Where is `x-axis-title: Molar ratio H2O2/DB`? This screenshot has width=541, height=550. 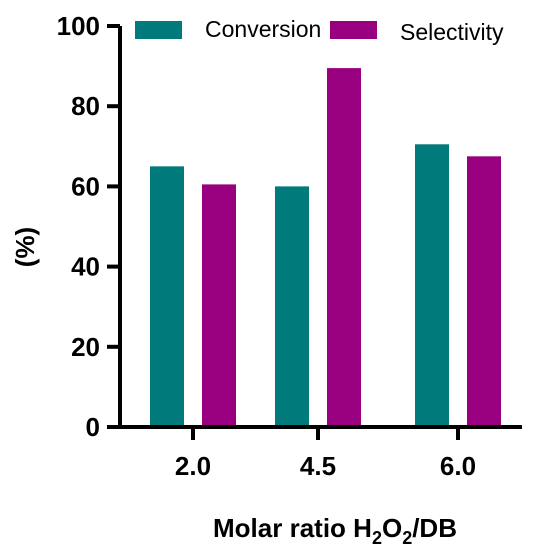
x-axis-title: Molar ratio H2O2/DB is located at coordinates (335, 530).